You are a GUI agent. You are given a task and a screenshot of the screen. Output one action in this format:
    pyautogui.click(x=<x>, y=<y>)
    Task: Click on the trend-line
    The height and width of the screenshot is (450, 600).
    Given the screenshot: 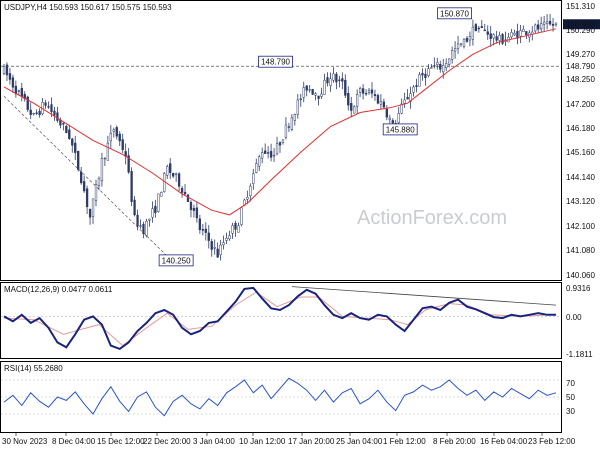 What is the action you would take?
    pyautogui.click(x=90, y=180)
    